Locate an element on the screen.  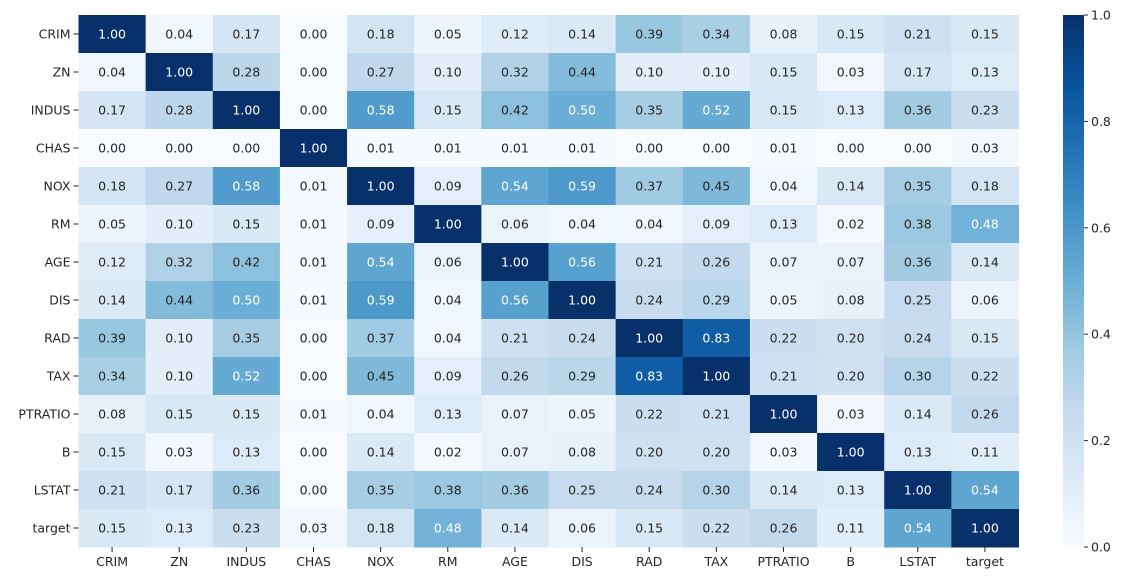
cell-annotation: 0.28 is located at coordinates (246, 72).